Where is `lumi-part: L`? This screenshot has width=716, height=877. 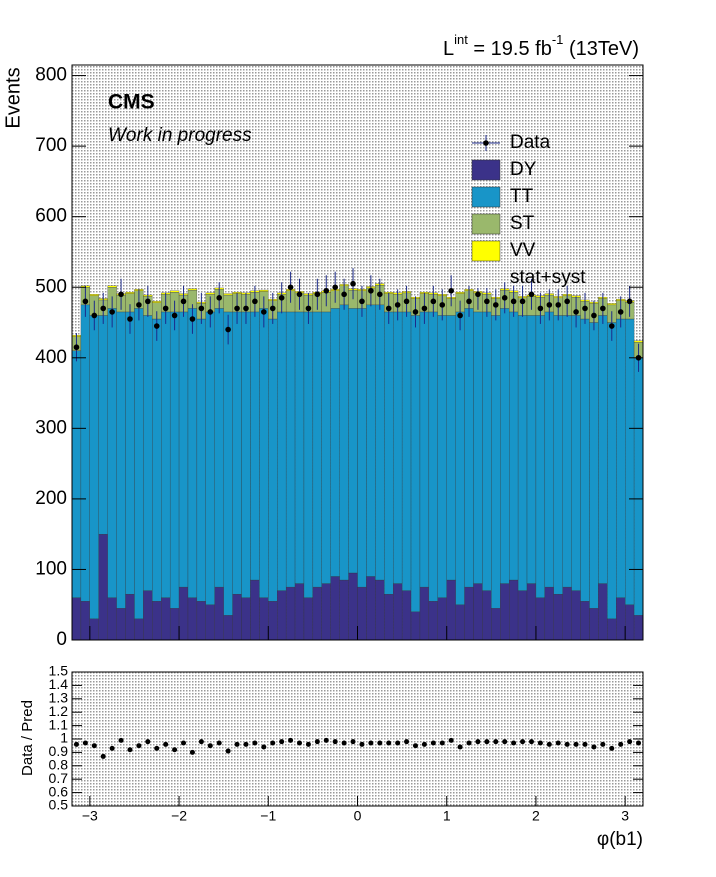 lumi-part: L is located at coordinates (448, 49).